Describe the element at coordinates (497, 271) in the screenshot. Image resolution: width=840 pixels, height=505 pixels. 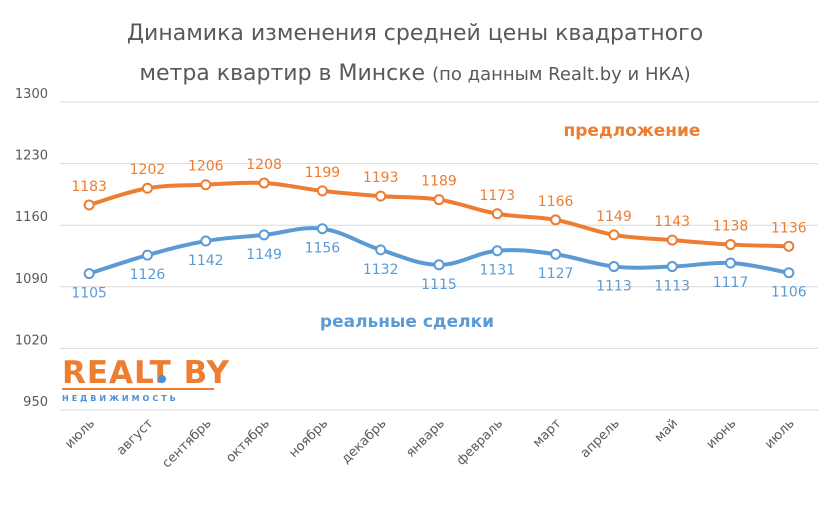
I see `series-deals-data-label: 1131` at that location.